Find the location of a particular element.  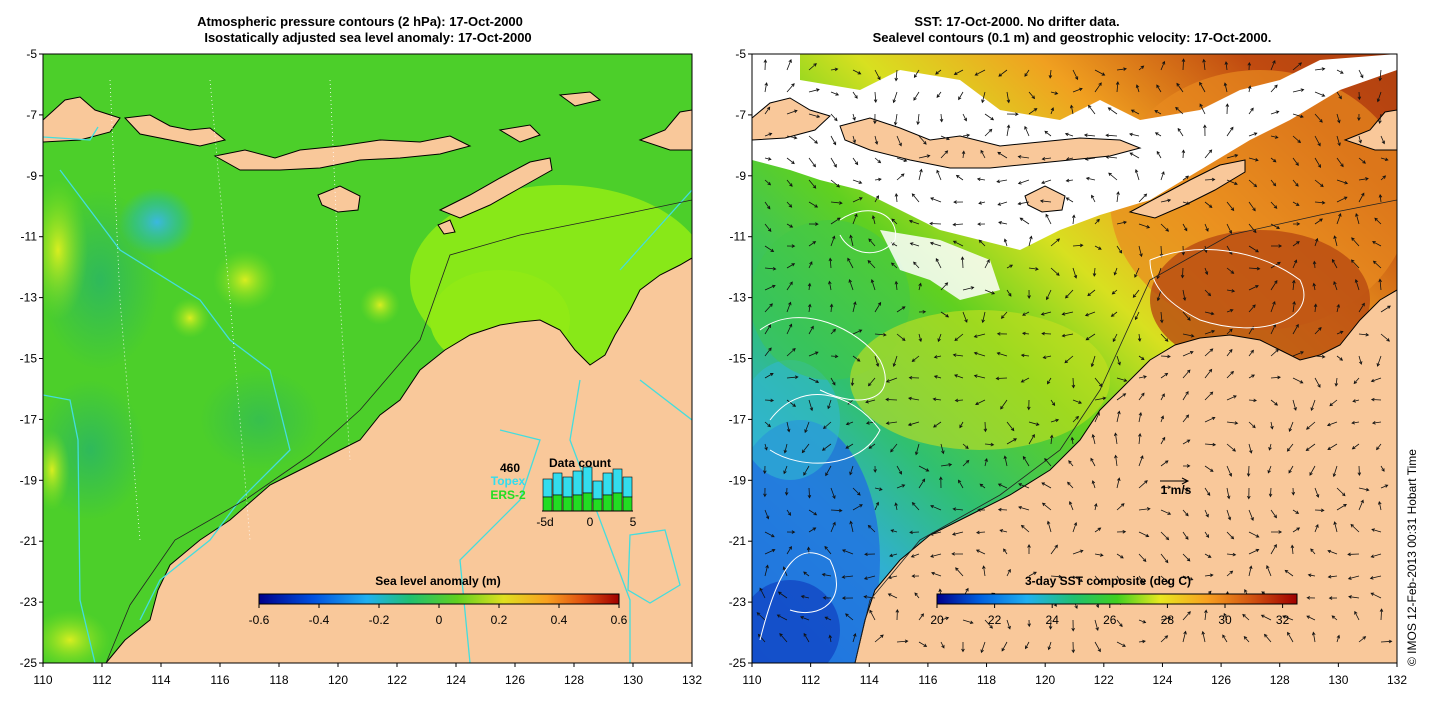

colorbar-tick-label: 30 is located at coordinates (1225, 620).